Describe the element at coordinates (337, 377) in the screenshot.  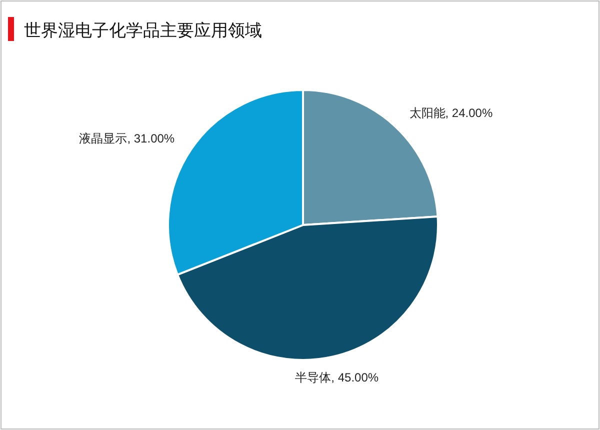
I see `slice-label: 半导体, 45.00%` at that location.